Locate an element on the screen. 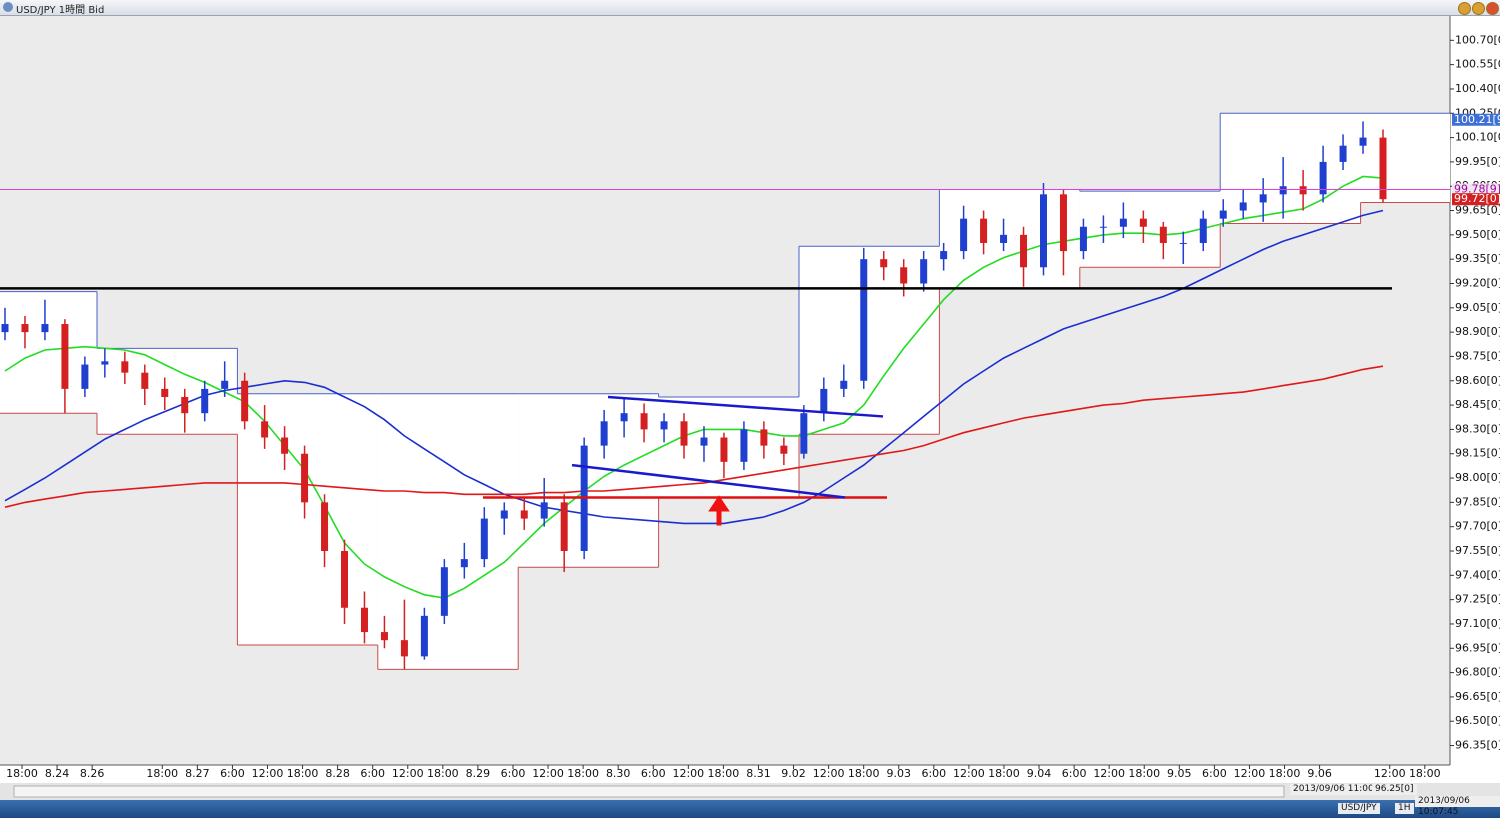 Image resolution: width=1500 pixels, height=818 pixels. x-tick-label: 8.27 is located at coordinates (197, 773).